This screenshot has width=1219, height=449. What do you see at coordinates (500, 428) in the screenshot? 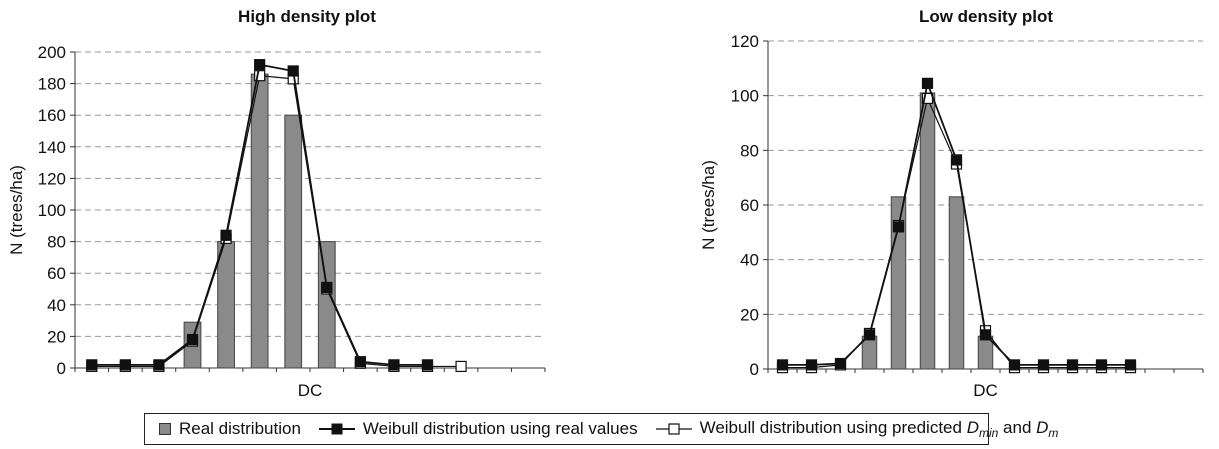
I see `legend-label-weibull-real: Weibull distribution using real values` at bounding box center [500, 428].